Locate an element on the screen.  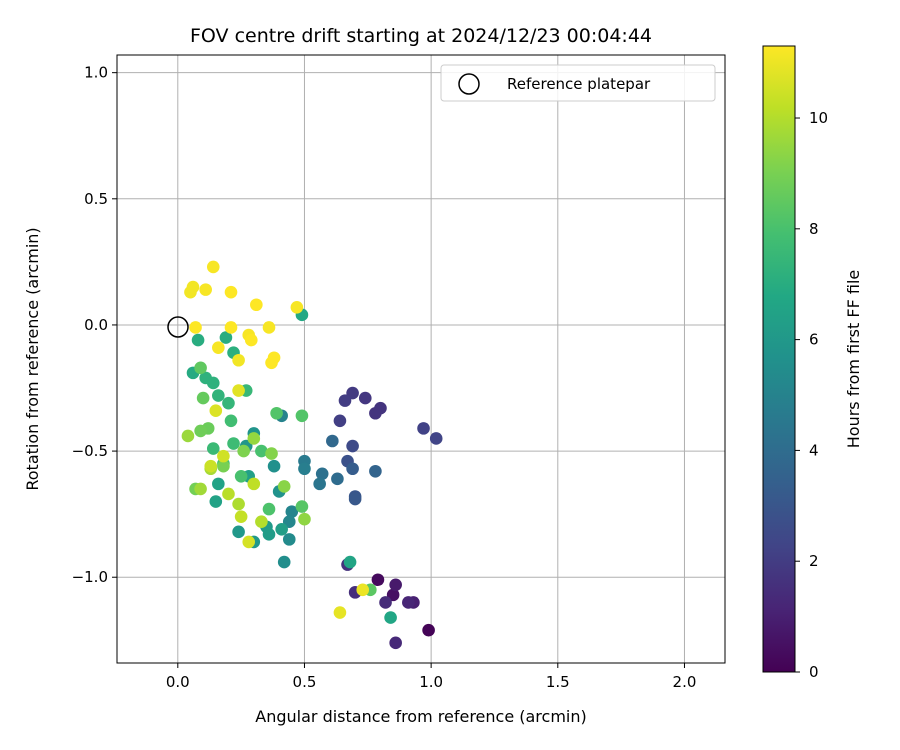
colorbar-label: Hours from first FF file is located at coordinates (853, 359).